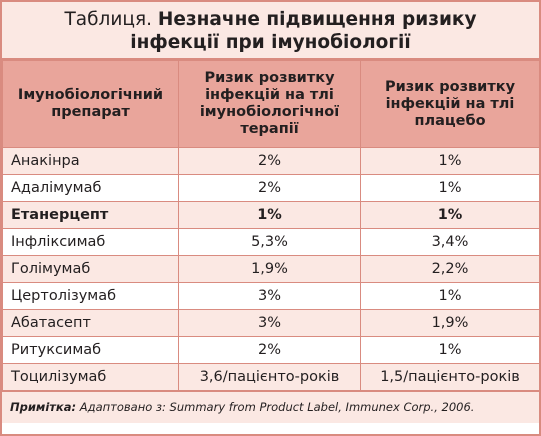 This screenshot has height=436, width=541. Describe the element at coordinates (90, 242) in the screenshot. I see `drug-cell: Інфліксимаб` at that location.